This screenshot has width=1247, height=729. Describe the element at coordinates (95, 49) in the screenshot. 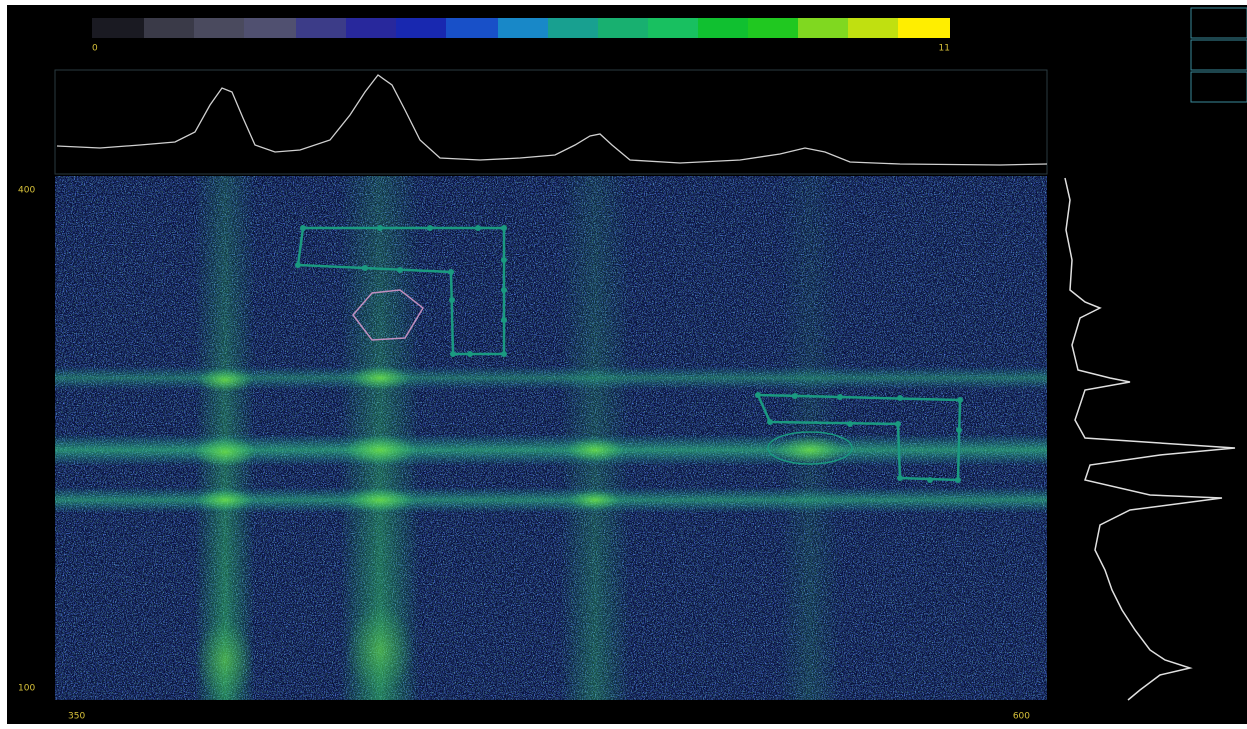

I see `colorbar-min: 0` at that location.